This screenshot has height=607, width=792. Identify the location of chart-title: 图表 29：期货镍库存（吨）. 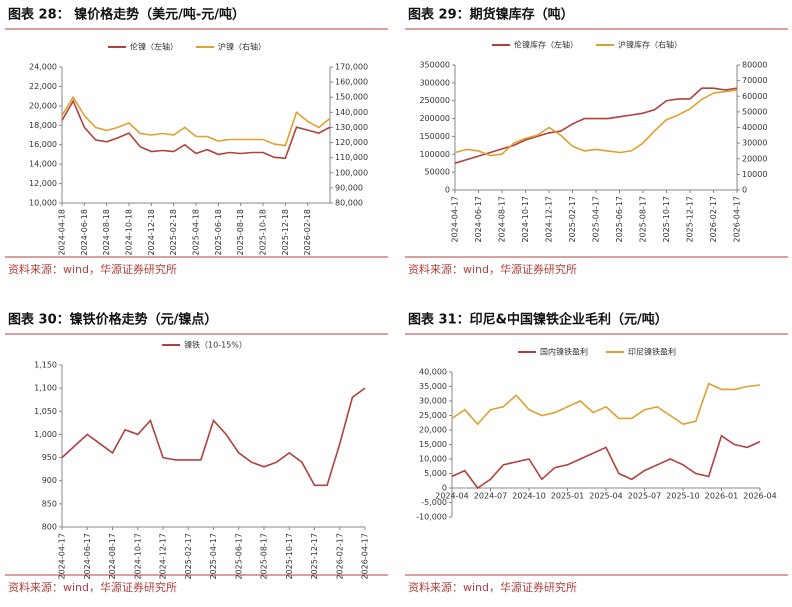
(491, 15).